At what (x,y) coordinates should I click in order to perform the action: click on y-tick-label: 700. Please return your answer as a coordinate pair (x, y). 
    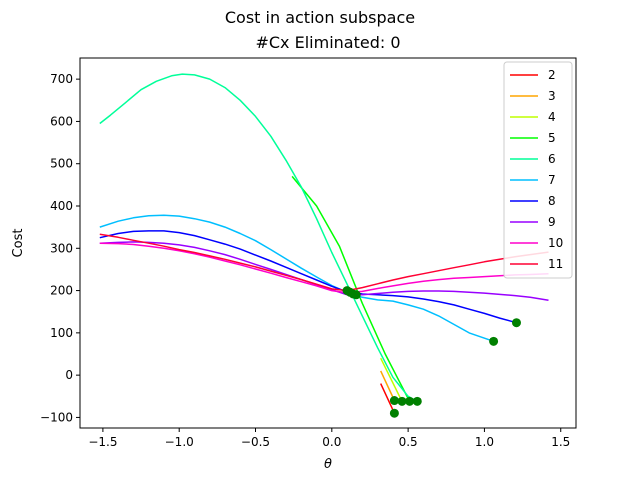
    Looking at the image, I should click on (61, 79).